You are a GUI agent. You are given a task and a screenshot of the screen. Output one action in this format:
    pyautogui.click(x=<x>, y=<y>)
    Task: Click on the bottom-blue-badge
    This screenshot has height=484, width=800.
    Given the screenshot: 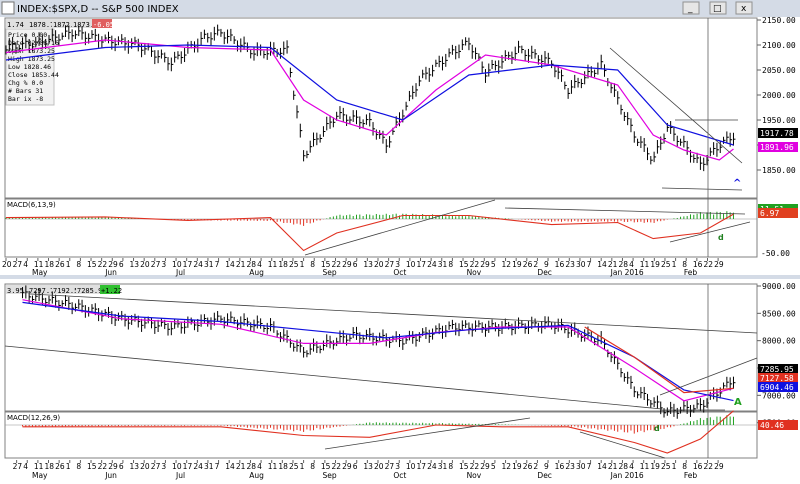 What is the action you would take?
    pyautogui.click(x=778, y=387)
    